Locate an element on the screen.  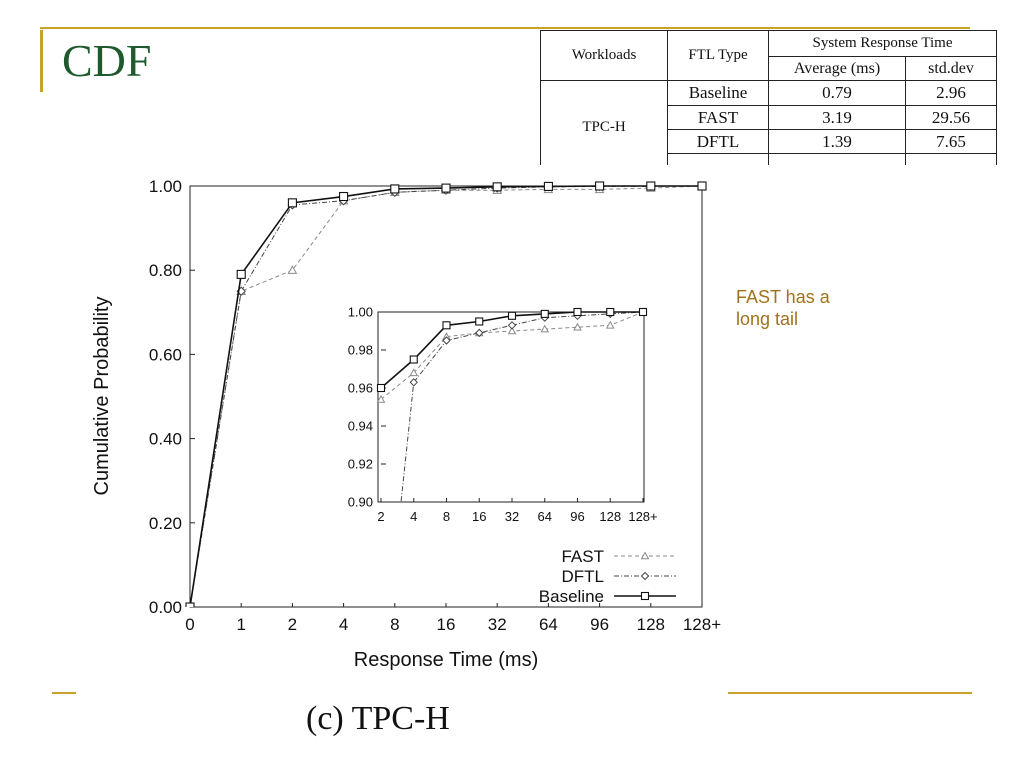
main-x-tick-label: 128 is located at coordinates (651, 624).